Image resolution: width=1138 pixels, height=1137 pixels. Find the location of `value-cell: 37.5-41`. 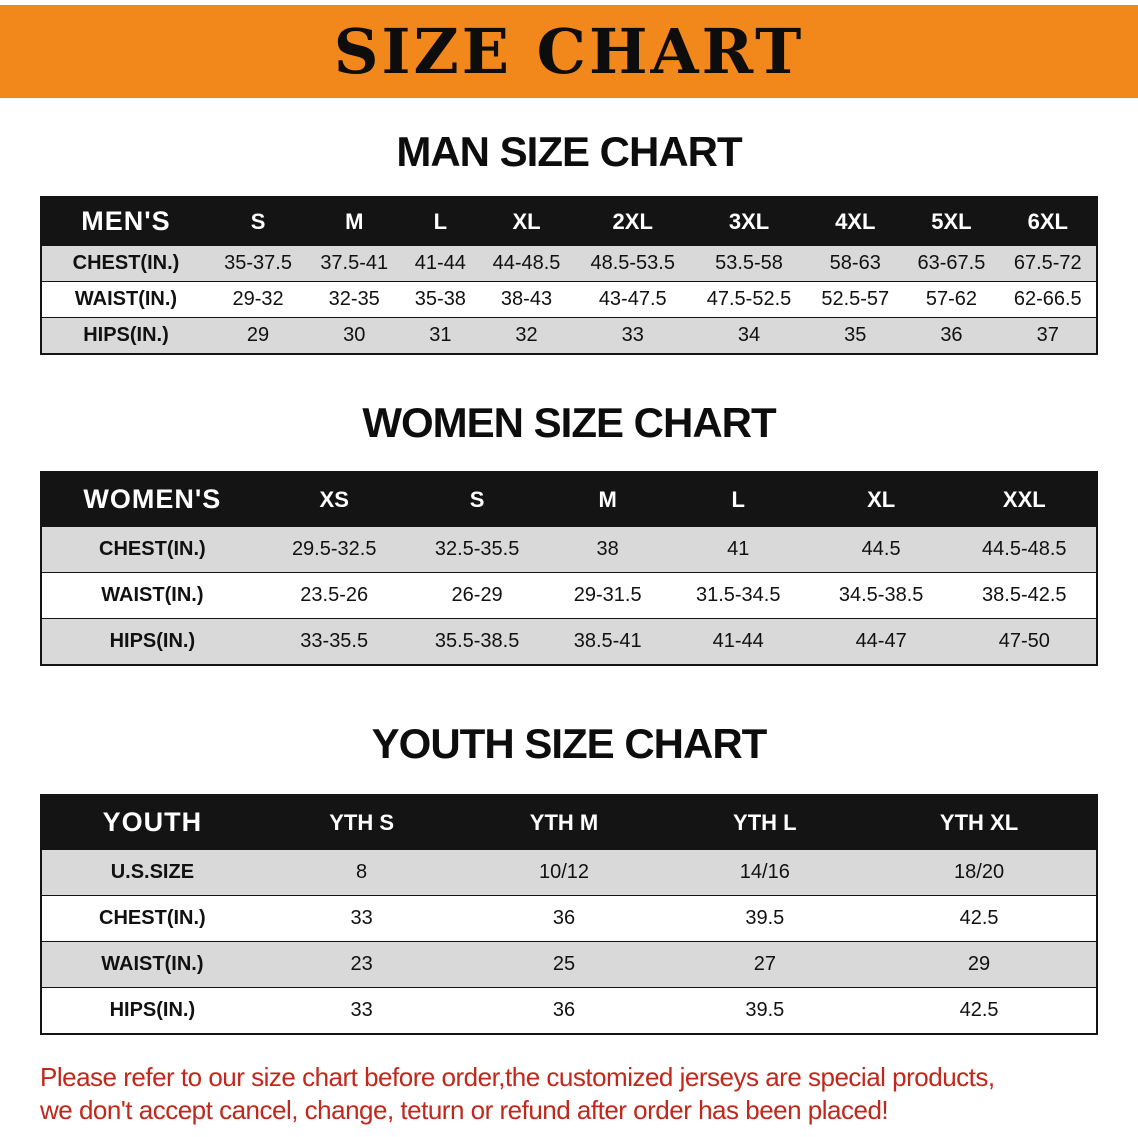

value-cell: 37.5-41 is located at coordinates (354, 263).